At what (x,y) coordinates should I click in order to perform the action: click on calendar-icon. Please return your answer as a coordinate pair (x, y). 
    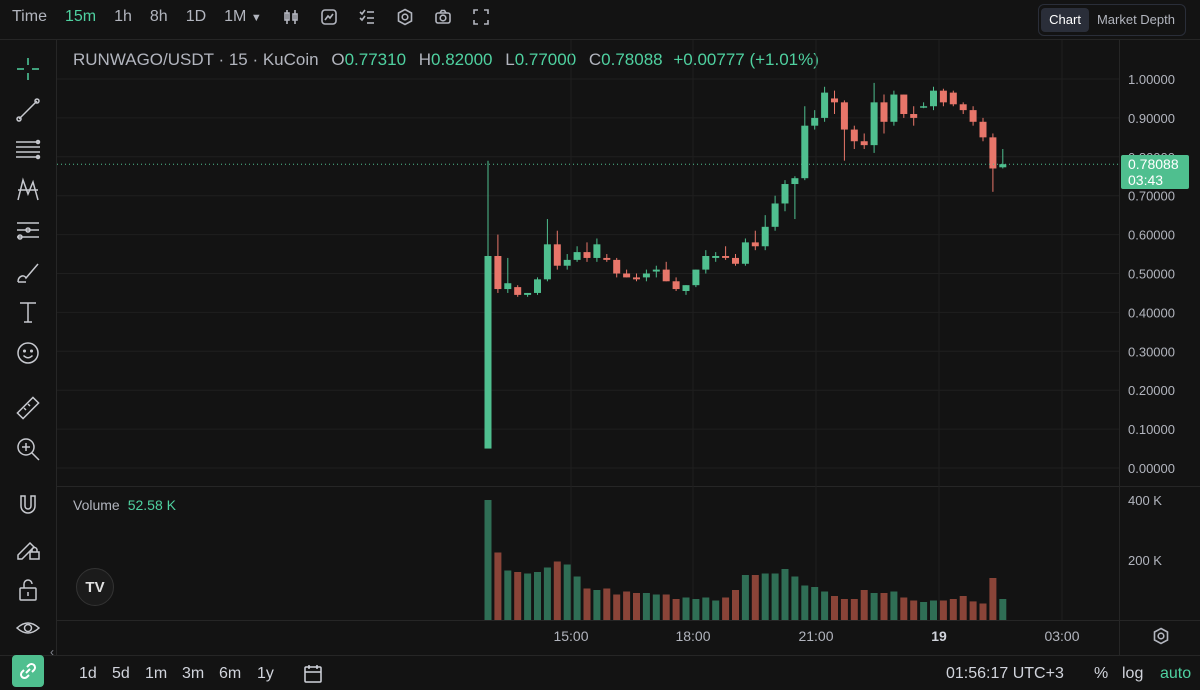
    Looking at the image, I should click on (313, 676).